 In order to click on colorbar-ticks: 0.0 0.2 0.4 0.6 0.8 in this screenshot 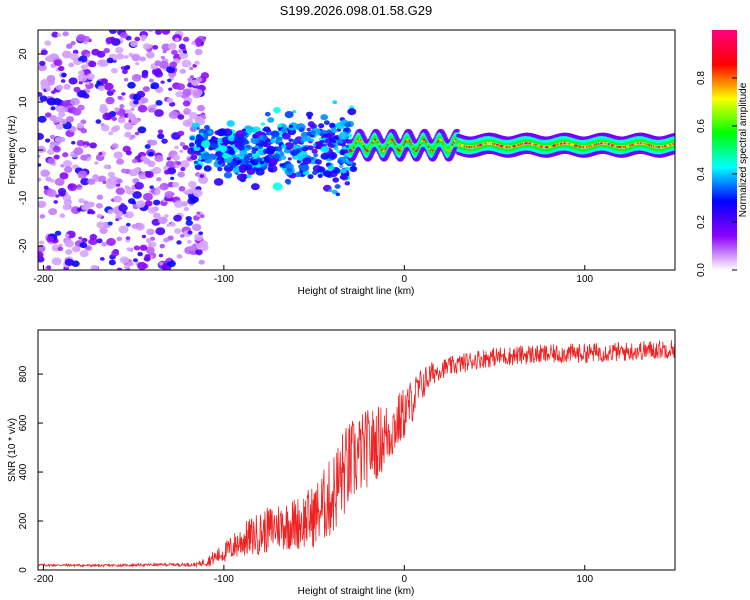, I will do `click(716, 174)`.